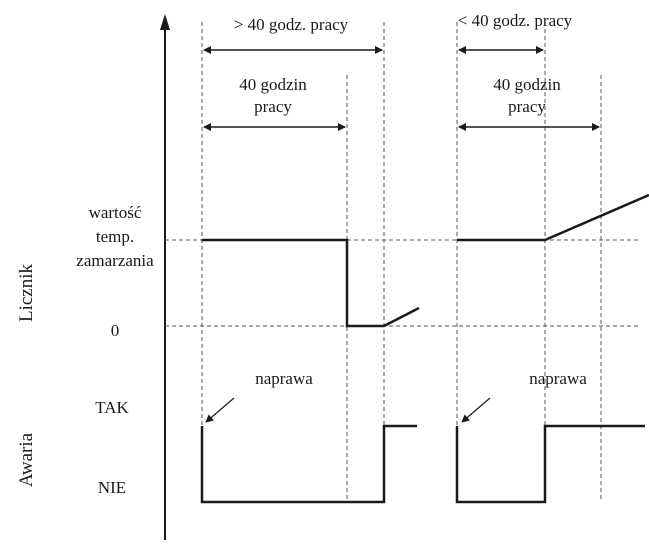  What do you see at coordinates (422, 464) in the screenshot?
I see `failure-signal` at bounding box center [422, 464].